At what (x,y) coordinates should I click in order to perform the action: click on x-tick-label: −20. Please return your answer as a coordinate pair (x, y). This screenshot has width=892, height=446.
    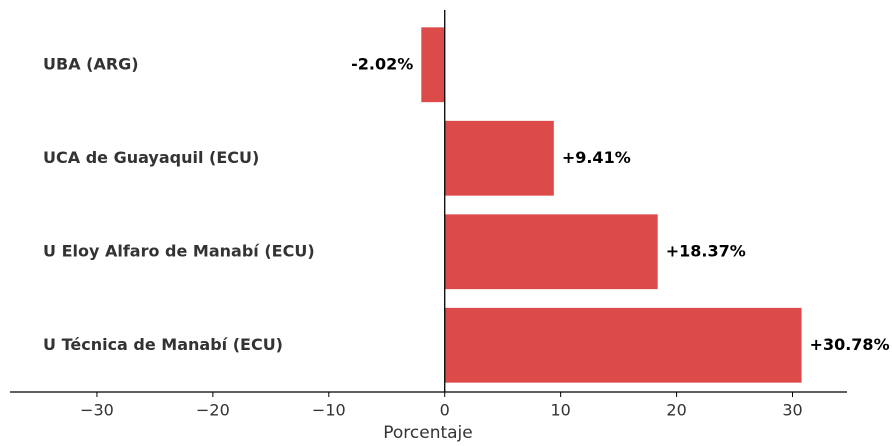
    Looking at the image, I should click on (213, 410).